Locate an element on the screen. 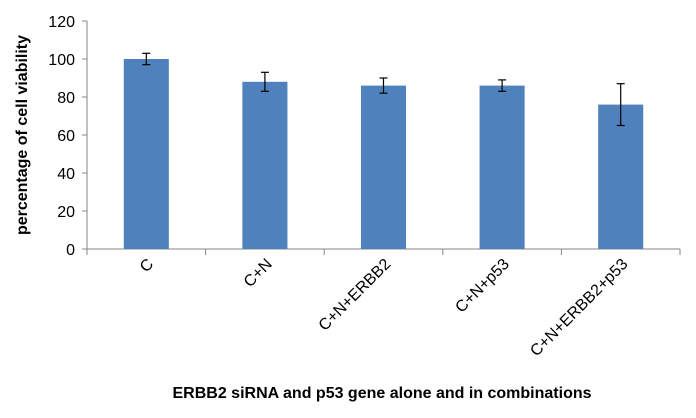 The image size is (696, 418). x-tick-label: C is located at coordinates (147, 266).